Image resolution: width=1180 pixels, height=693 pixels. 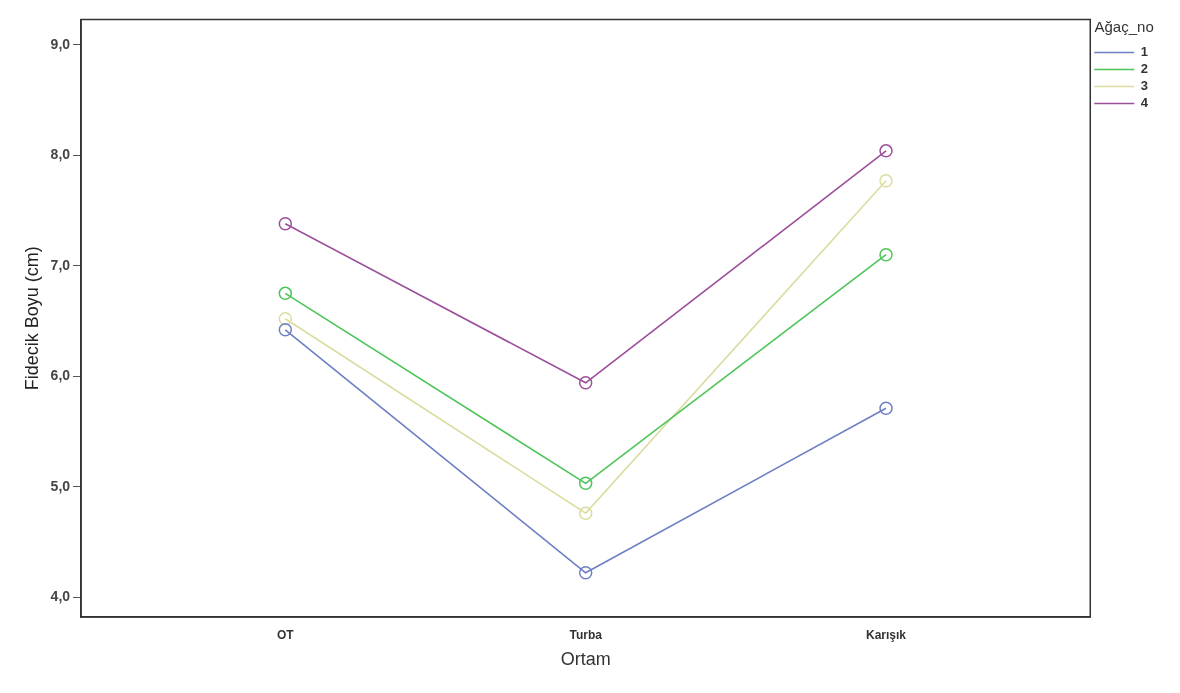 I want to click on y-tick-label: 8,0, so click(x=60, y=154).